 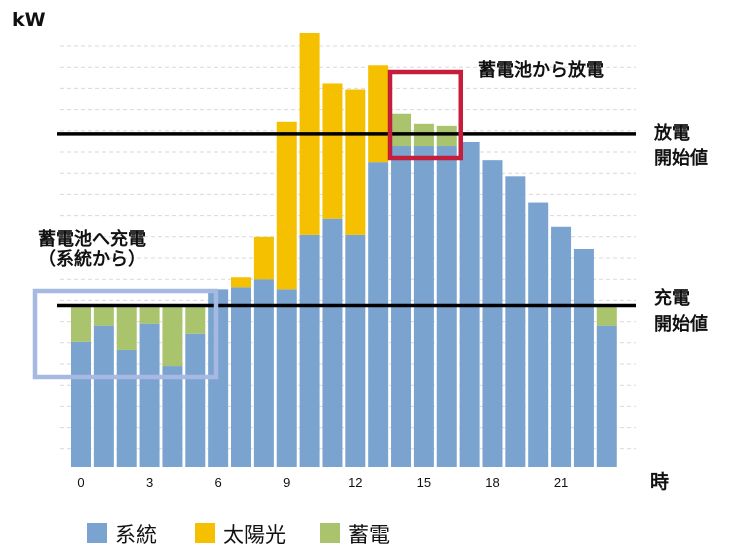 What do you see at coordinates (681, 158) in the screenshot?
I see `threshold-label-discharge-line2: 開始値` at bounding box center [681, 158].